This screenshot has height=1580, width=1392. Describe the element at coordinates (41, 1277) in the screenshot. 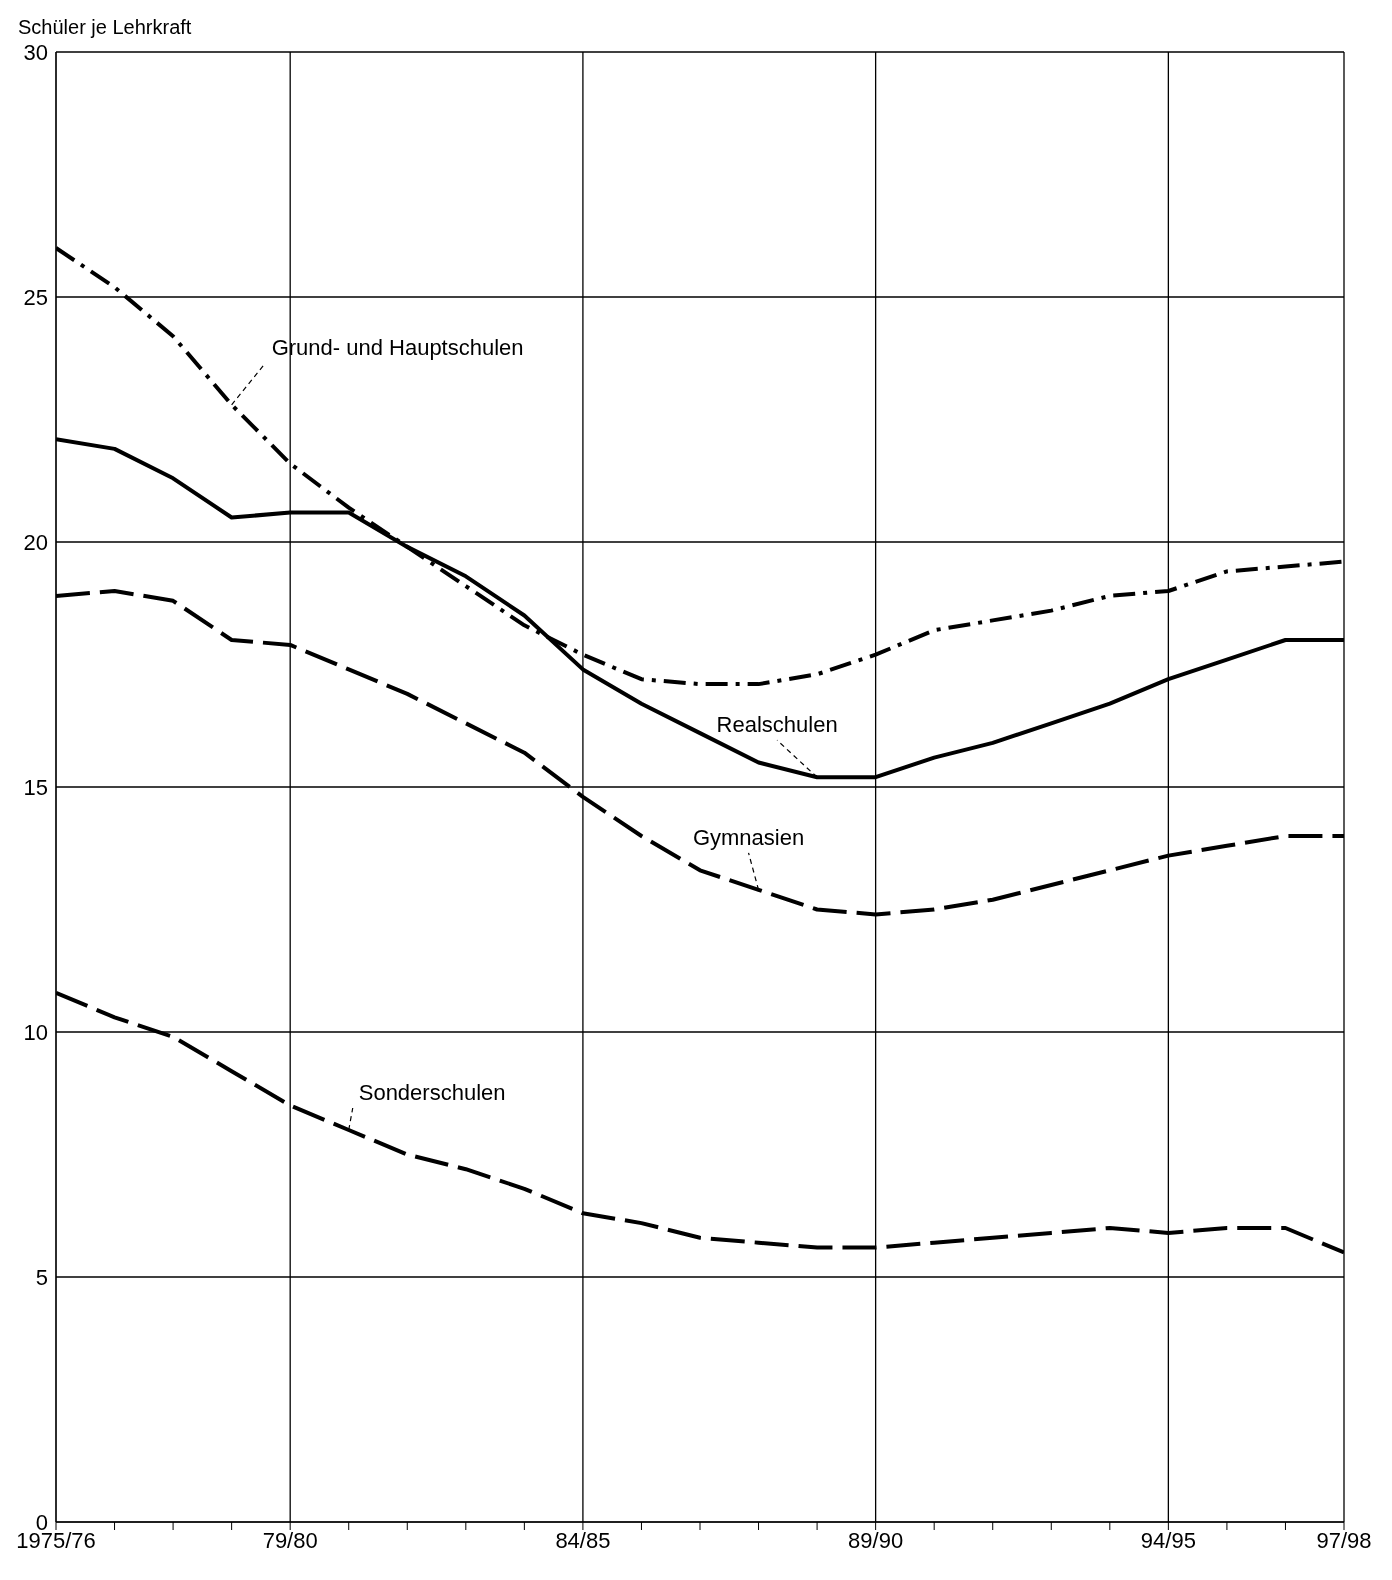

I see `y-tick-label: 5` at that location.